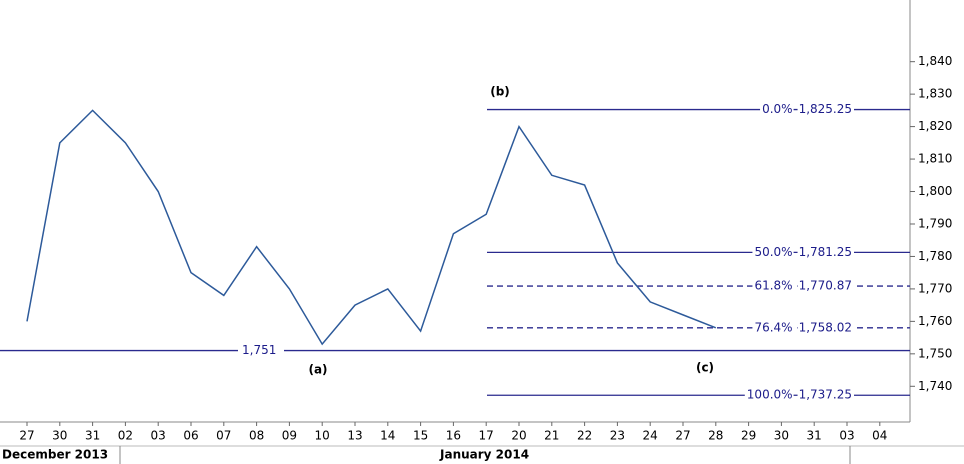  Describe the element at coordinates (935, 353) in the screenshot. I see `y-tick-label: 1,750` at that location.